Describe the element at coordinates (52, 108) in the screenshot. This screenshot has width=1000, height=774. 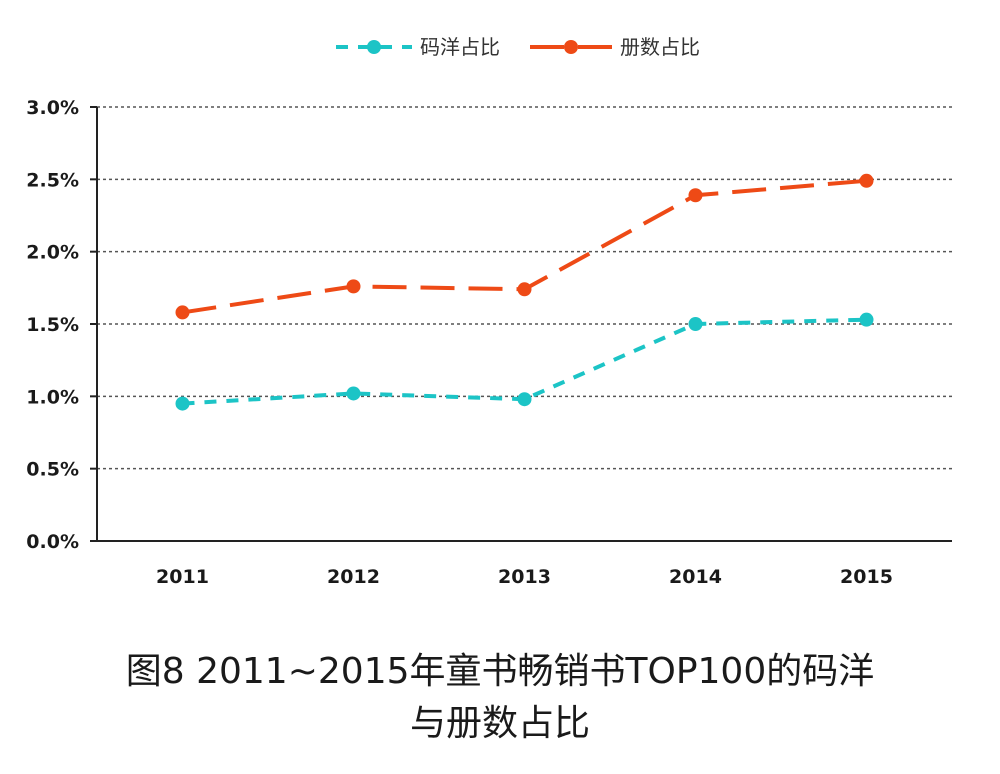
I see `y-tick-label: 3.0%` at that location.